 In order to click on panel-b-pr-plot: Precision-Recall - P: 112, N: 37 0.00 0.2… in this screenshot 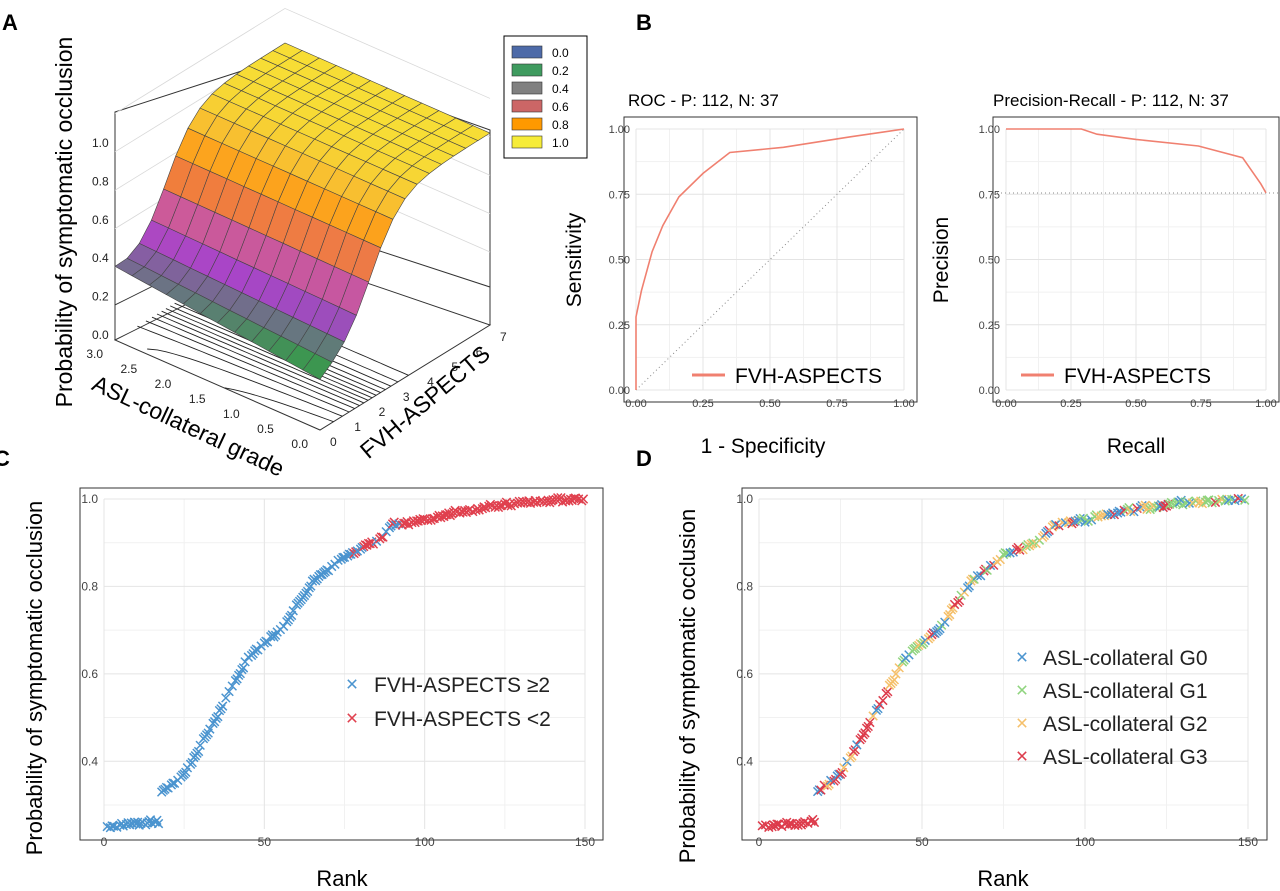, I will do `click(1105, 274)`.